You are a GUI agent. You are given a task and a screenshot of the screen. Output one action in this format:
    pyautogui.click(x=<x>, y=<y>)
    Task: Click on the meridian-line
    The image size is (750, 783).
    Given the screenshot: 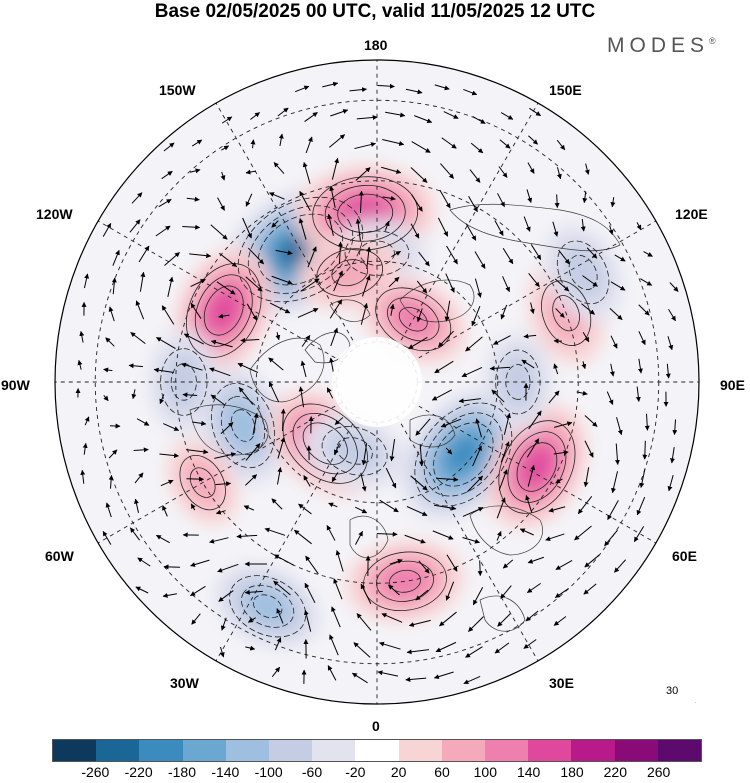 What is the action you would take?
    pyautogui.click(x=467, y=539)
    